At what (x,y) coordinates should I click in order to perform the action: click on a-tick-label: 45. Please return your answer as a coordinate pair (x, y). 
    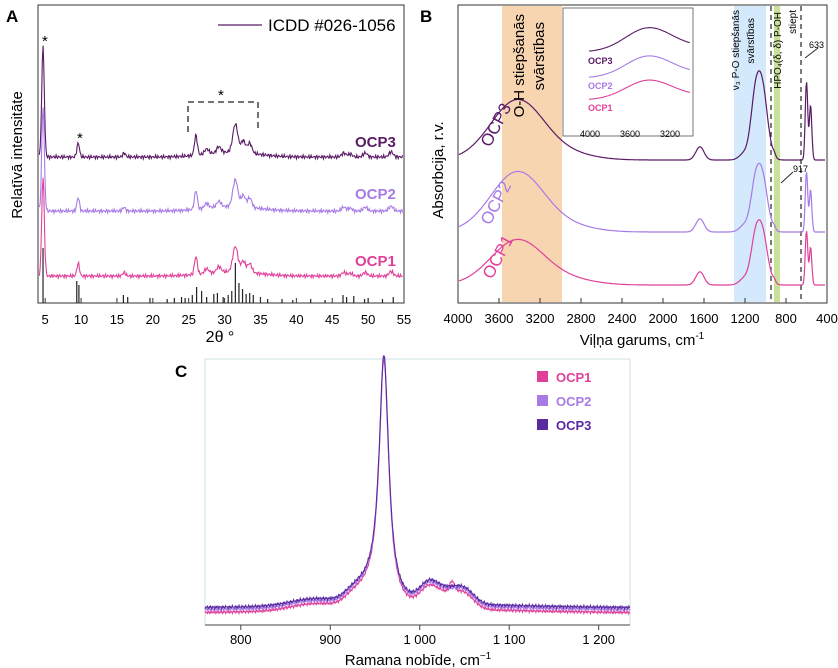
    Looking at the image, I should click on (332, 319).